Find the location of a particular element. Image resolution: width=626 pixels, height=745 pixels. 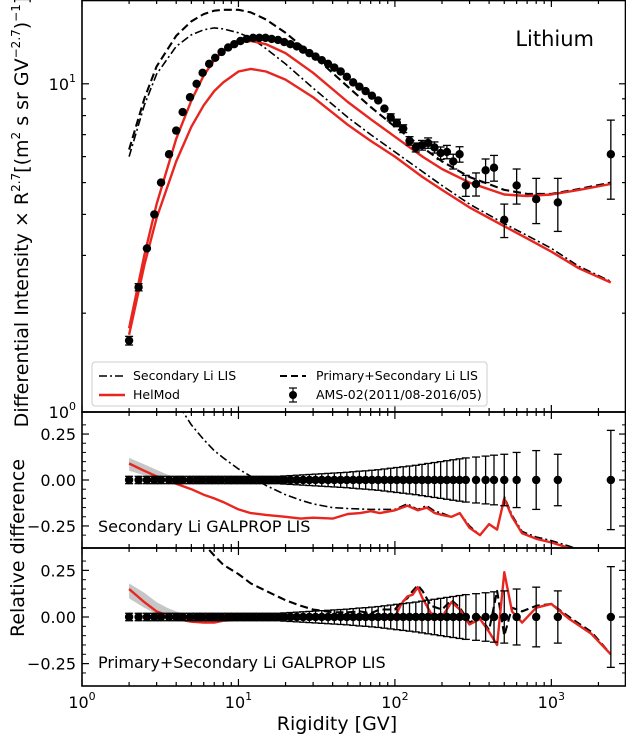

x-tick-label-1: 10¹ is located at coordinates (238, 701).